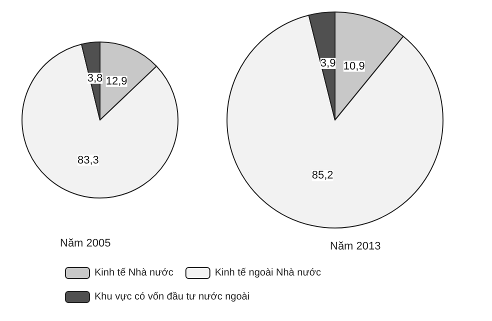 Image resolution: width=492 pixels, height=321 pixels. What do you see at coordinates (328, 63) in the screenshot?
I see `data-label: 3,9` at bounding box center [328, 63].